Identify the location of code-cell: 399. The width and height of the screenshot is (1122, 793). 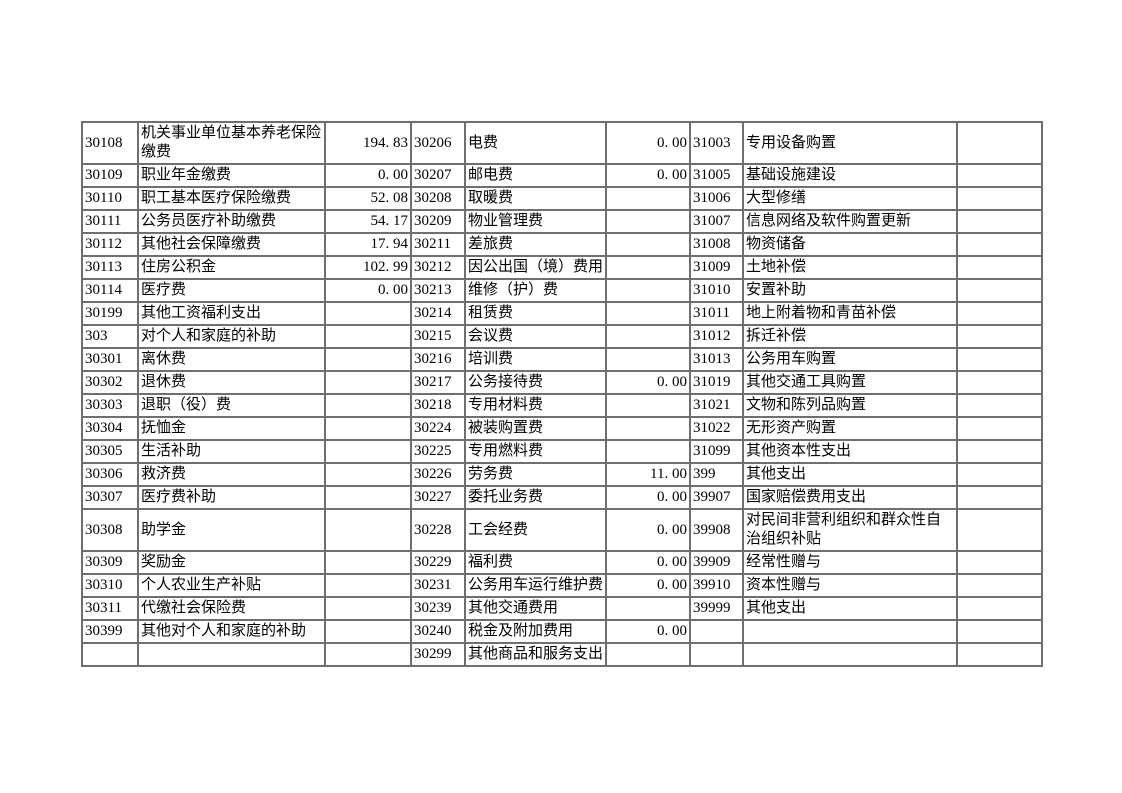
(716, 474).